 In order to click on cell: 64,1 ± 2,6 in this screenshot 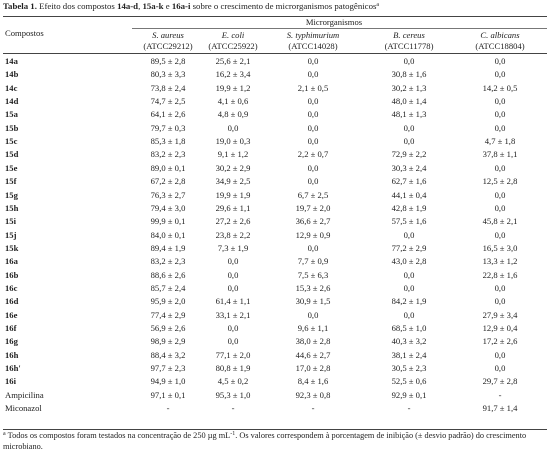, I will do `click(168, 114)`.